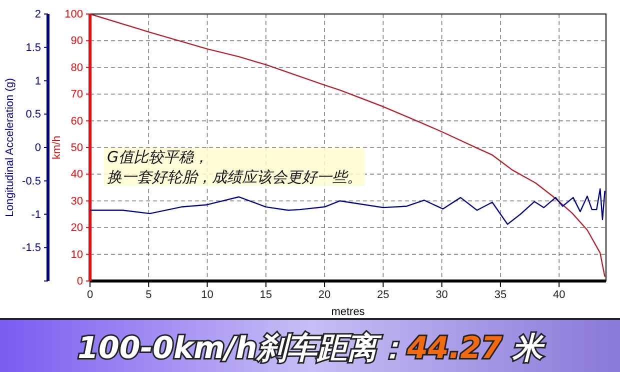  I want to click on y2-tick-label: 100, so click(73, 14).